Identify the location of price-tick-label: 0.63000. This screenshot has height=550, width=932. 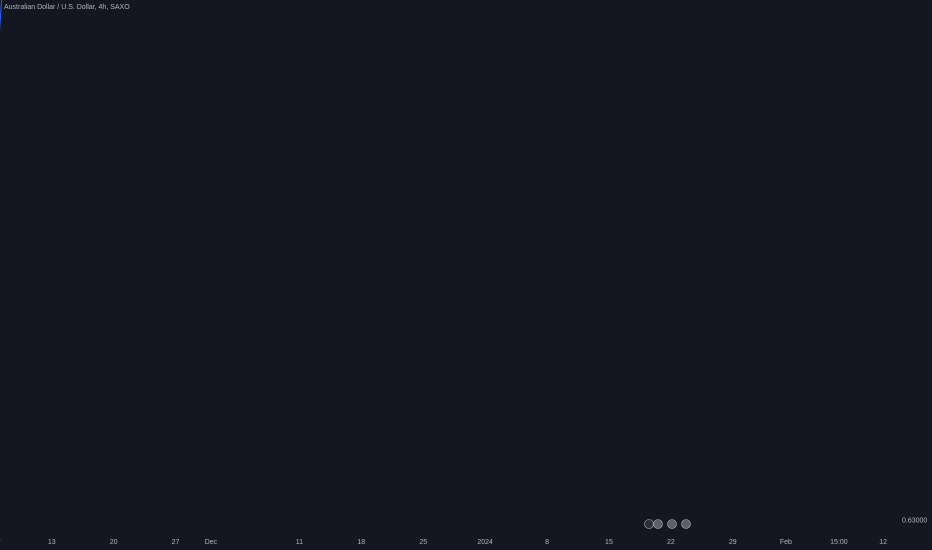
(914, 521).